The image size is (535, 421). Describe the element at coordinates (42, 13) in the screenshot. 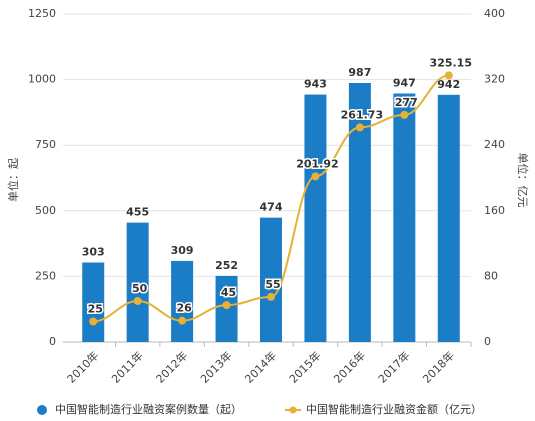

I see `y-tick-label: 1250` at that location.